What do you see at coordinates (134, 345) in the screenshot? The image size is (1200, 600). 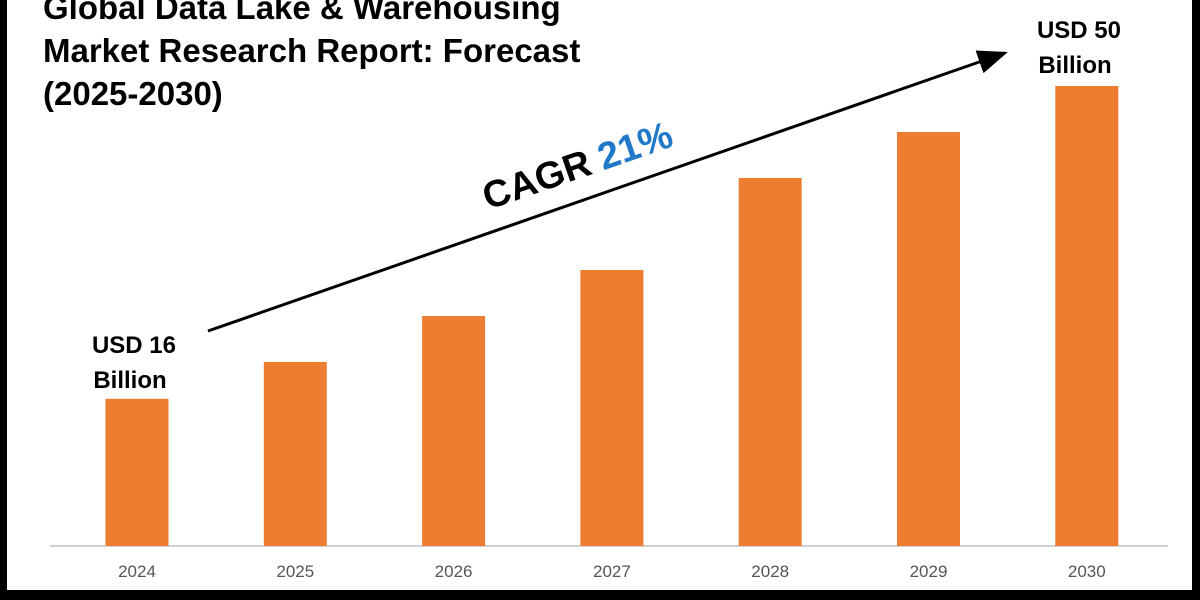 I see `start-value-label-line1: USD 16` at bounding box center [134, 345].